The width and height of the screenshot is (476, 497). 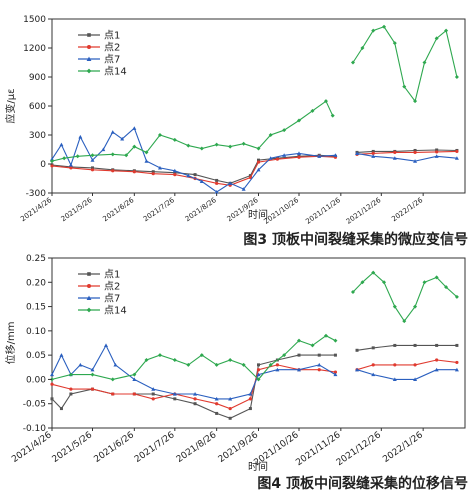 I want to click on y-tick-label: 1500, so click(x=34, y=20).